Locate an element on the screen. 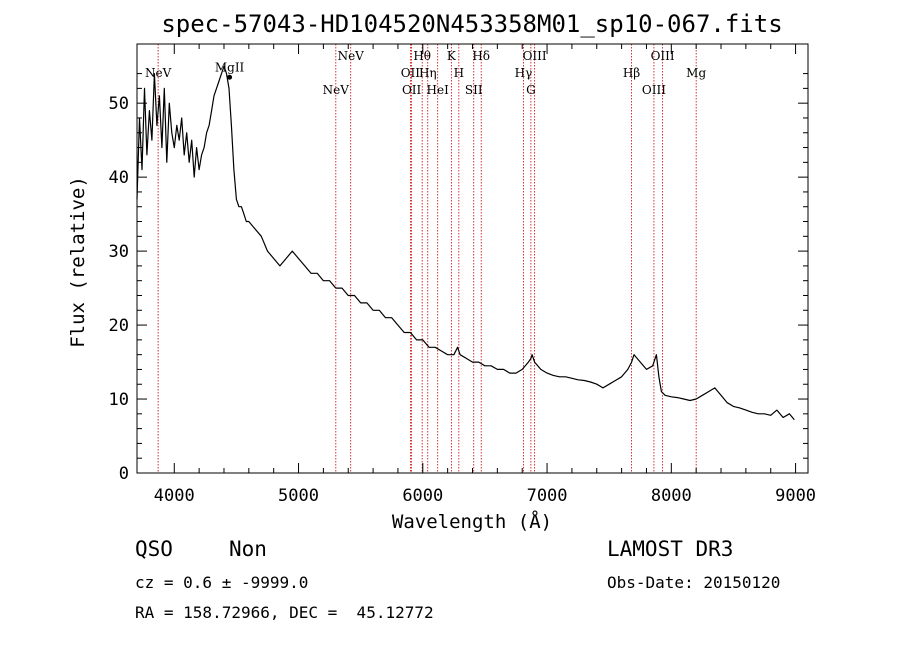 The image size is (900, 649). line-label: Mg is located at coordinates (696, 73).